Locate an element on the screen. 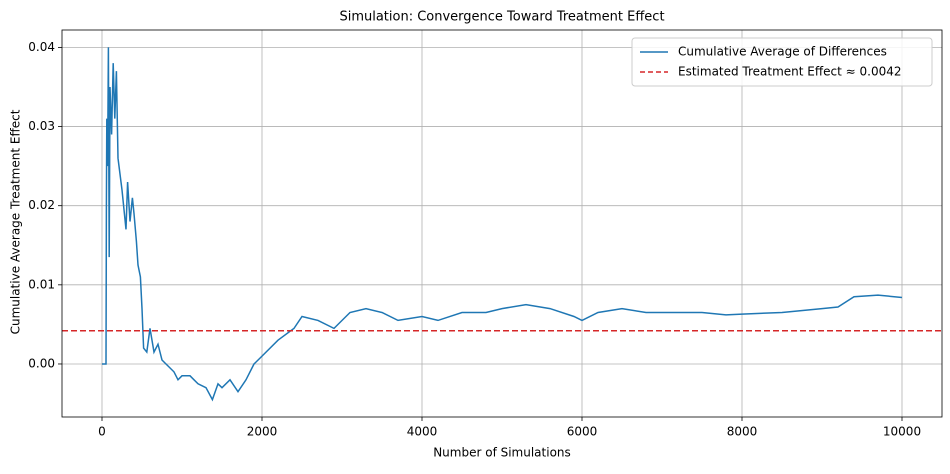 This screenshot has height=474, width=950. x-axis-label: Number of Simulations is located at coordinates (502, 453).